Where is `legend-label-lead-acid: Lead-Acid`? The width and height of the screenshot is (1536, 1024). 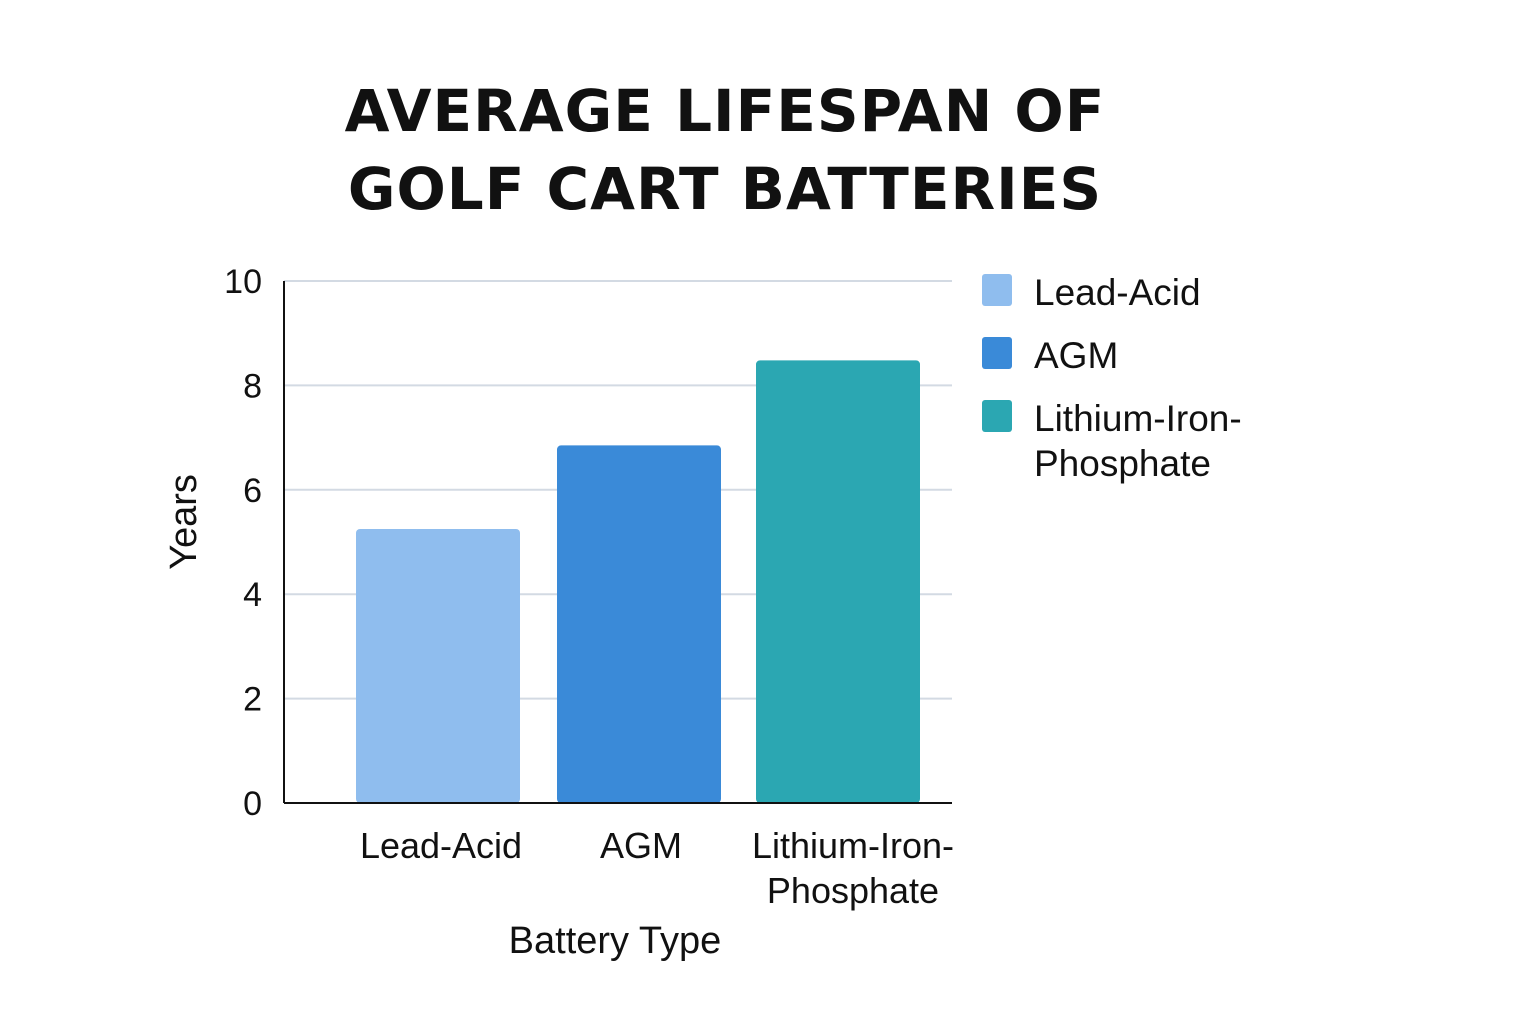
legend-label-lead-acid: Lead-Acid is located at coordinates (1117, 292).